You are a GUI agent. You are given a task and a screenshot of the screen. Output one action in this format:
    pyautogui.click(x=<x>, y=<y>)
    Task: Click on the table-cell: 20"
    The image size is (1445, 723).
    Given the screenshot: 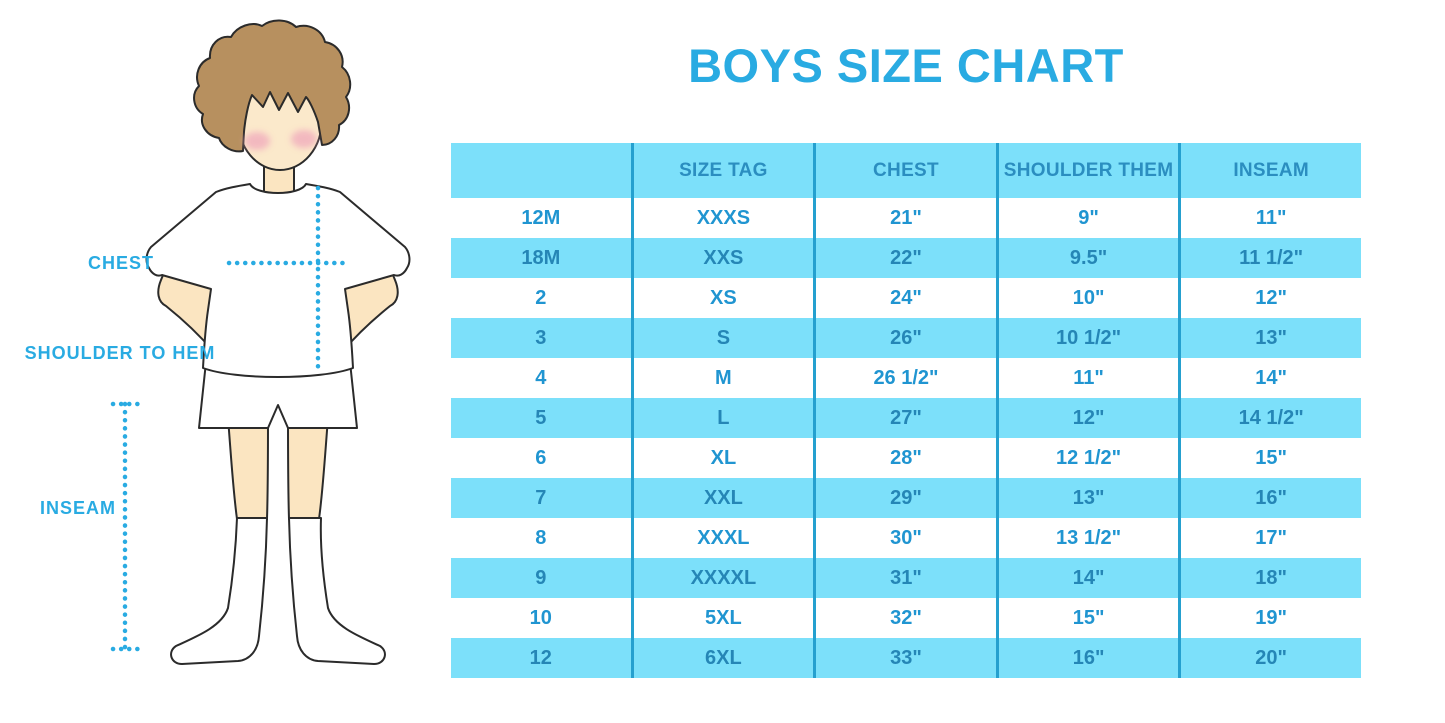 What is the action you would take?
    pyautogui.click(x=1271, y=658)
    